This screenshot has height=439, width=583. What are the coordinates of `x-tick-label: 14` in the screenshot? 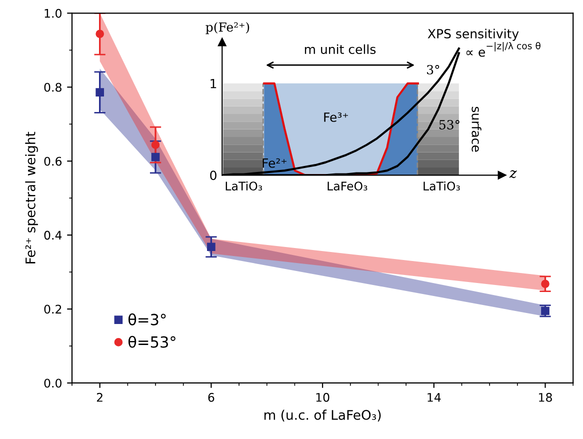 It's located at (434, 397).